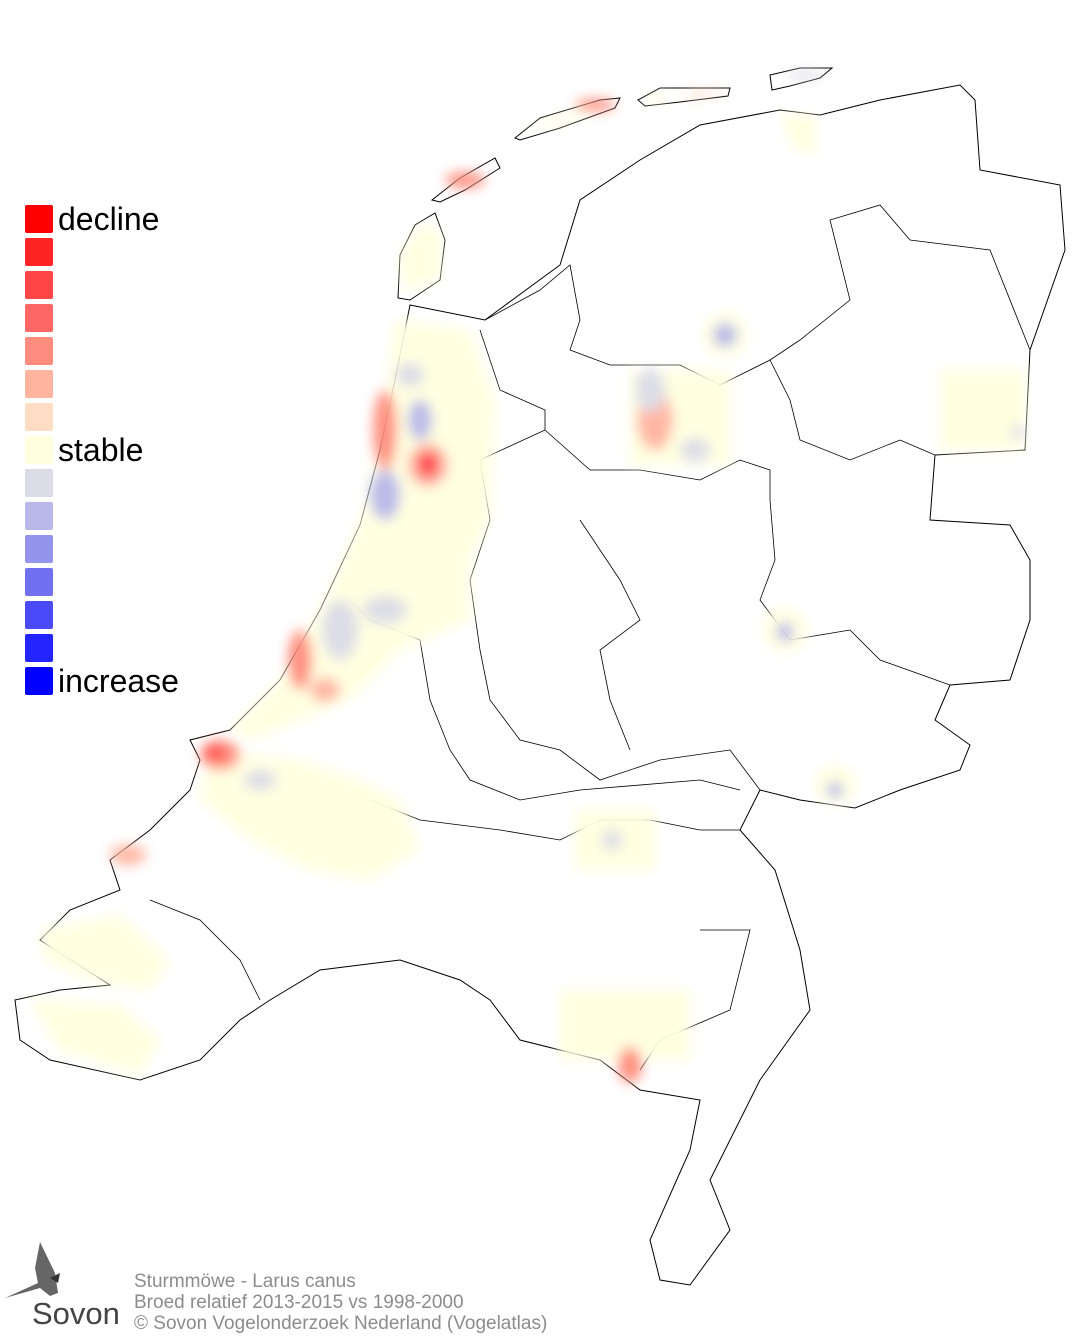 The height and width of the screenshot is (1340, 1074). I want to click on comparison-period: Broed relatief 2013-2015 vs 1998-2000, so click(299, 1302).